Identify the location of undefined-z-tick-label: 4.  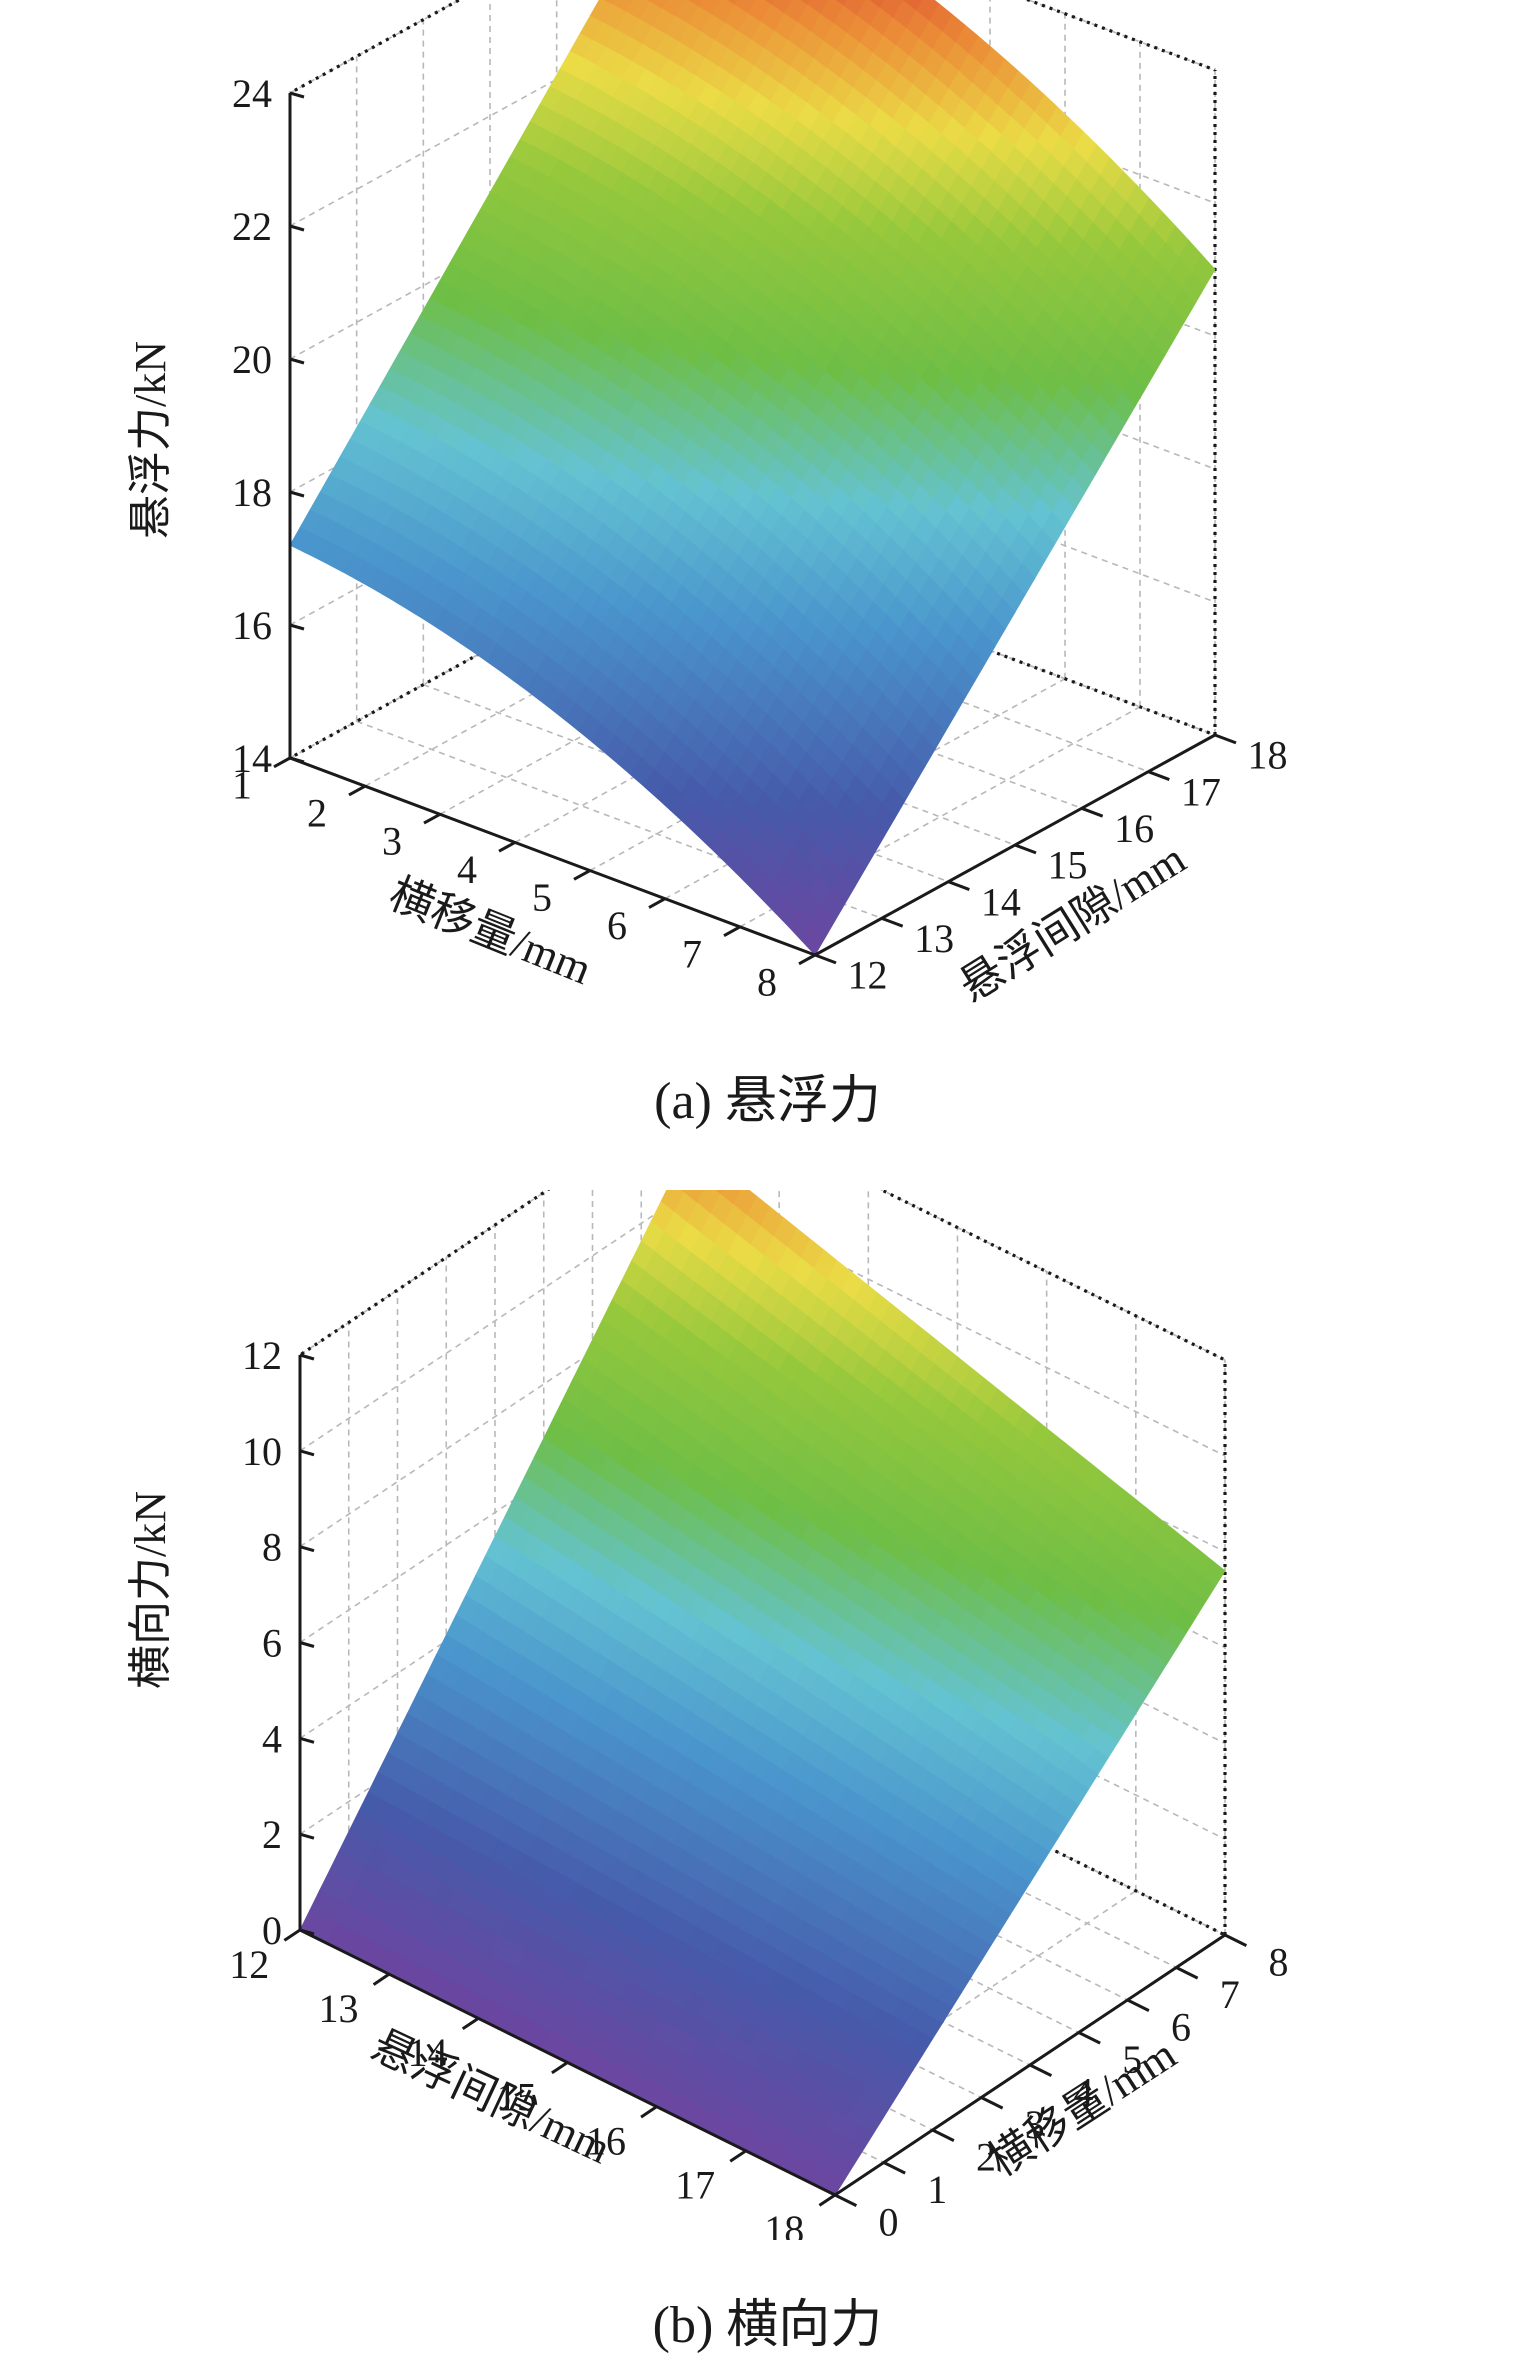
(272, 1738).